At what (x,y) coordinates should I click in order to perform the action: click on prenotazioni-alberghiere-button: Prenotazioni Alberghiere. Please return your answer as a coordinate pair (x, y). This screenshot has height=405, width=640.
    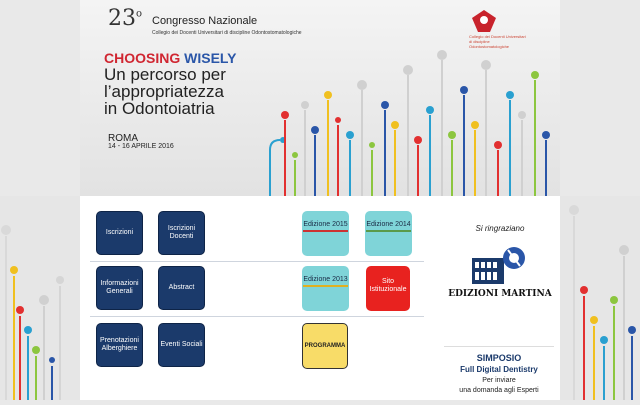
    Looking at the image, I should click on (119, 345).